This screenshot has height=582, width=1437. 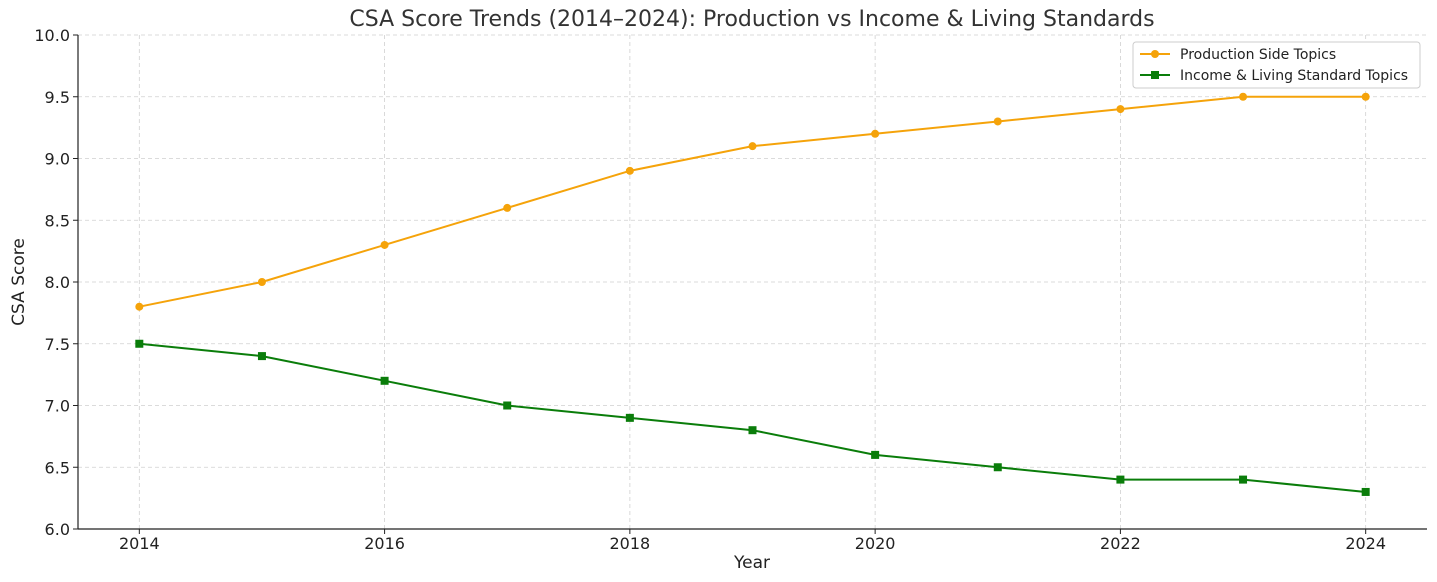 I want to click on y-tick-label: 7.5, so click(x=57, y=344).